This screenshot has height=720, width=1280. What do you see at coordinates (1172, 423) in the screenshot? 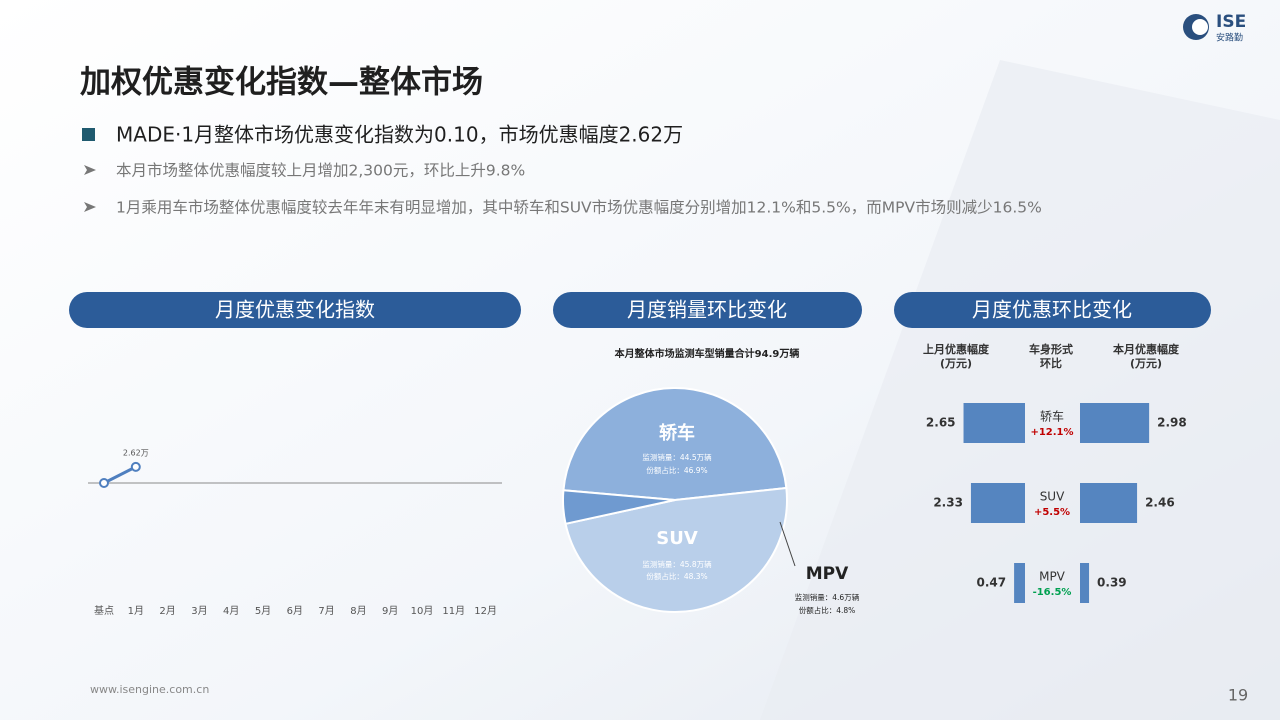
I see `bar-label: 2.98` at bounding box center [1172, 423].